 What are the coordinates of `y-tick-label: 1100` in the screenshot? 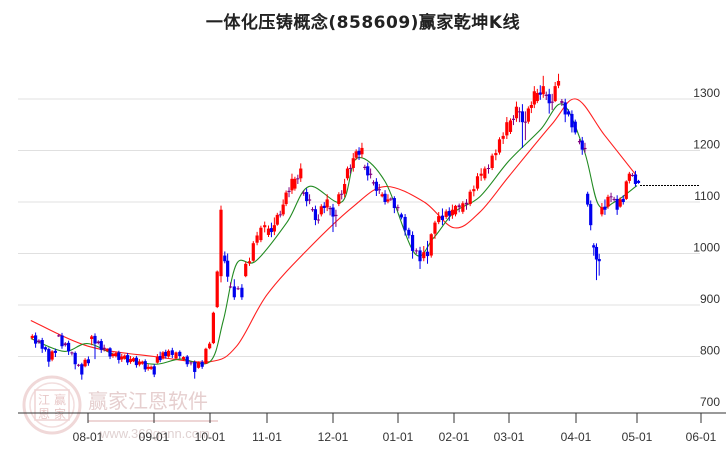 It's located at (707, 196).